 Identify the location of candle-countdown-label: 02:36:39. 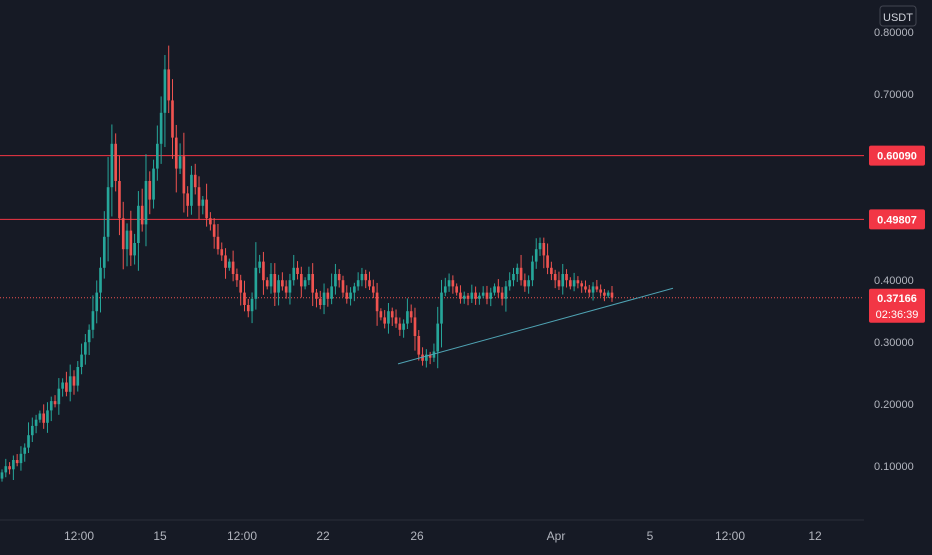
(897, 315).